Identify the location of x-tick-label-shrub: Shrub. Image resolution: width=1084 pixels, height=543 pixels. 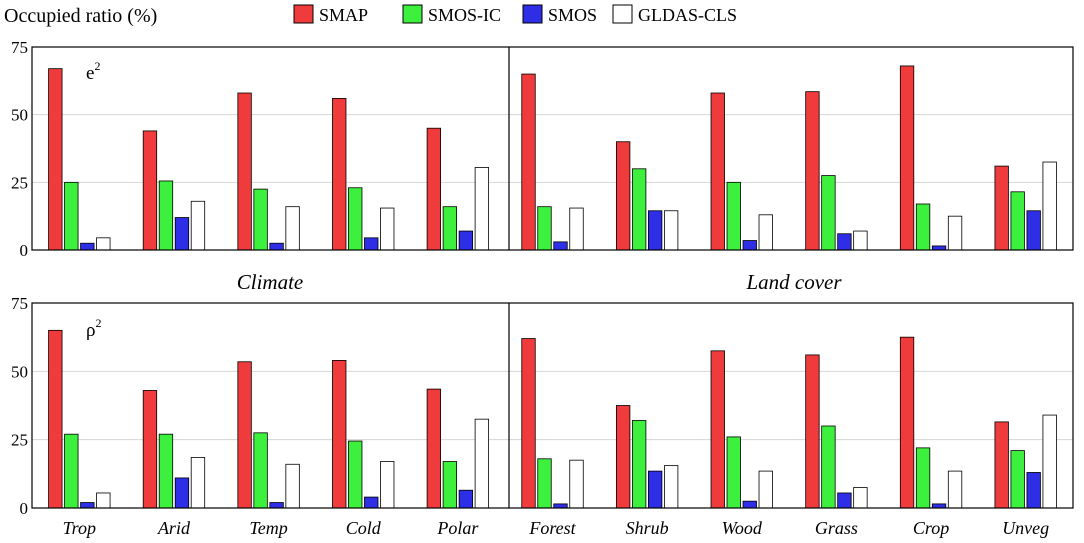
(647, 528).